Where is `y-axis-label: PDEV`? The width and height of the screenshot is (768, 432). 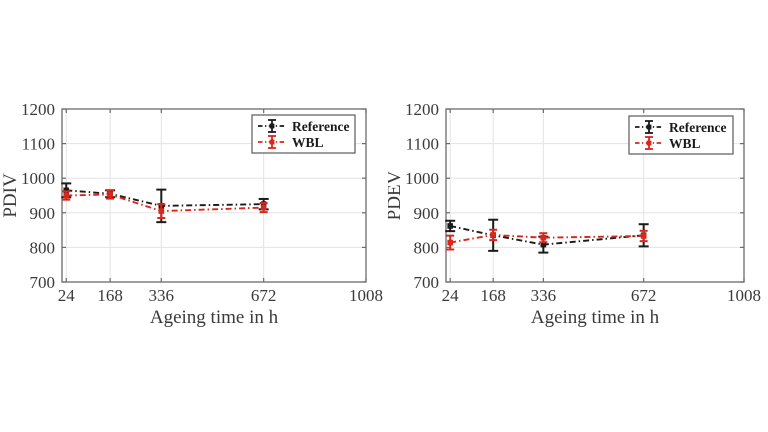 y-axis-label: PDEV is located at coordinates (396, 195).